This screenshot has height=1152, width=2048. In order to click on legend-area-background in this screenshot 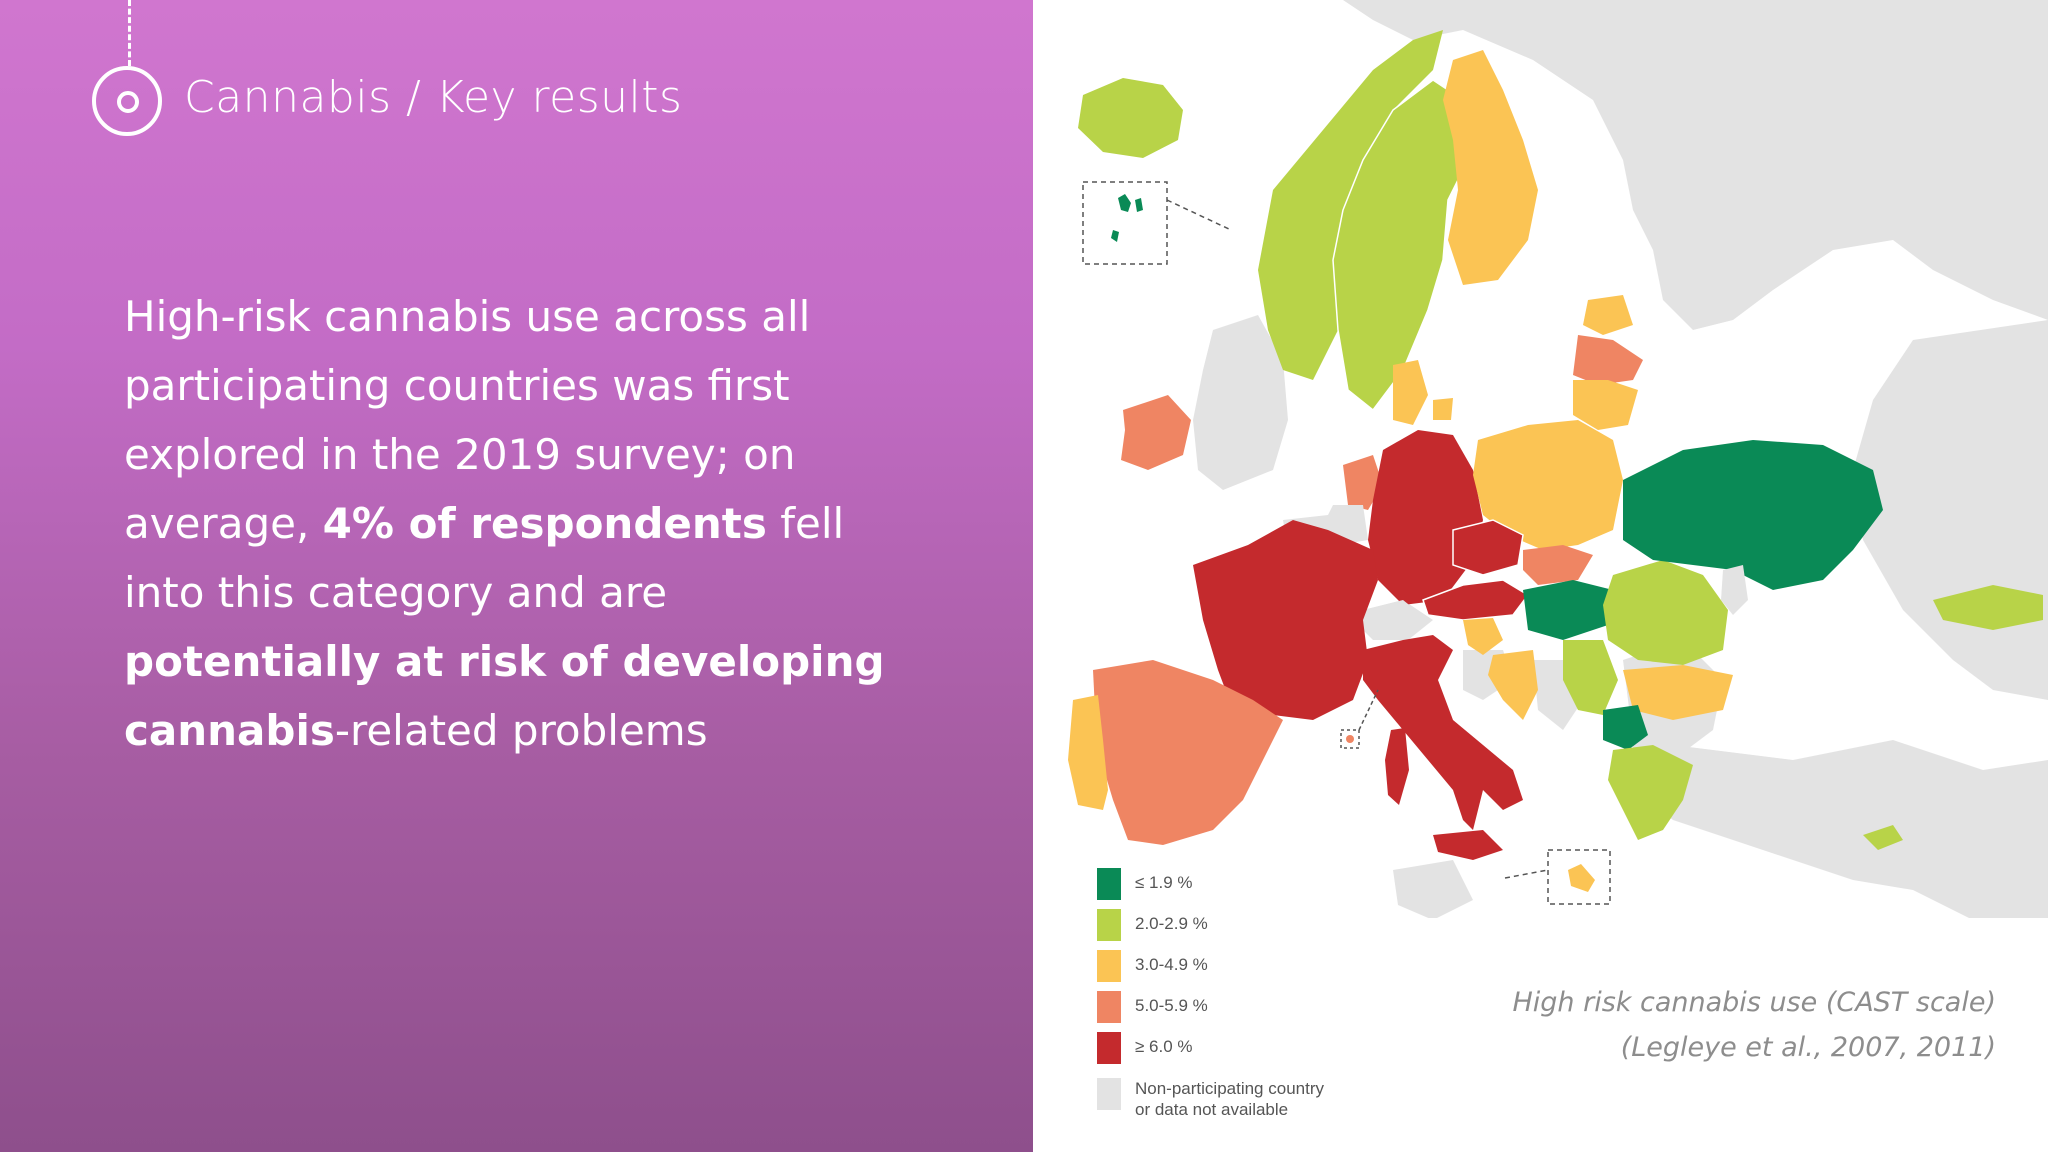, I will do `click(1540, 1035)`.